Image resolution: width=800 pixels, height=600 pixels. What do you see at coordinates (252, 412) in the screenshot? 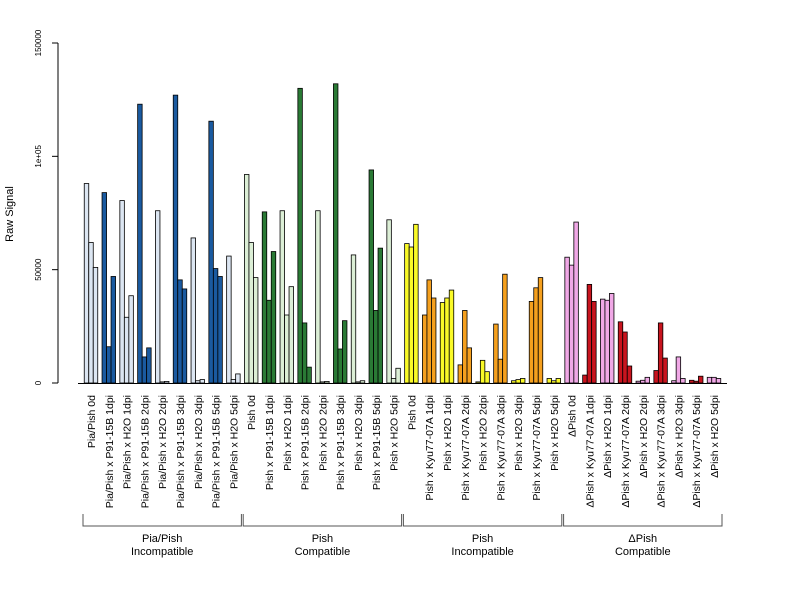
I see `x-tick-label: Pish 0d` at bounding box center [252, 412].